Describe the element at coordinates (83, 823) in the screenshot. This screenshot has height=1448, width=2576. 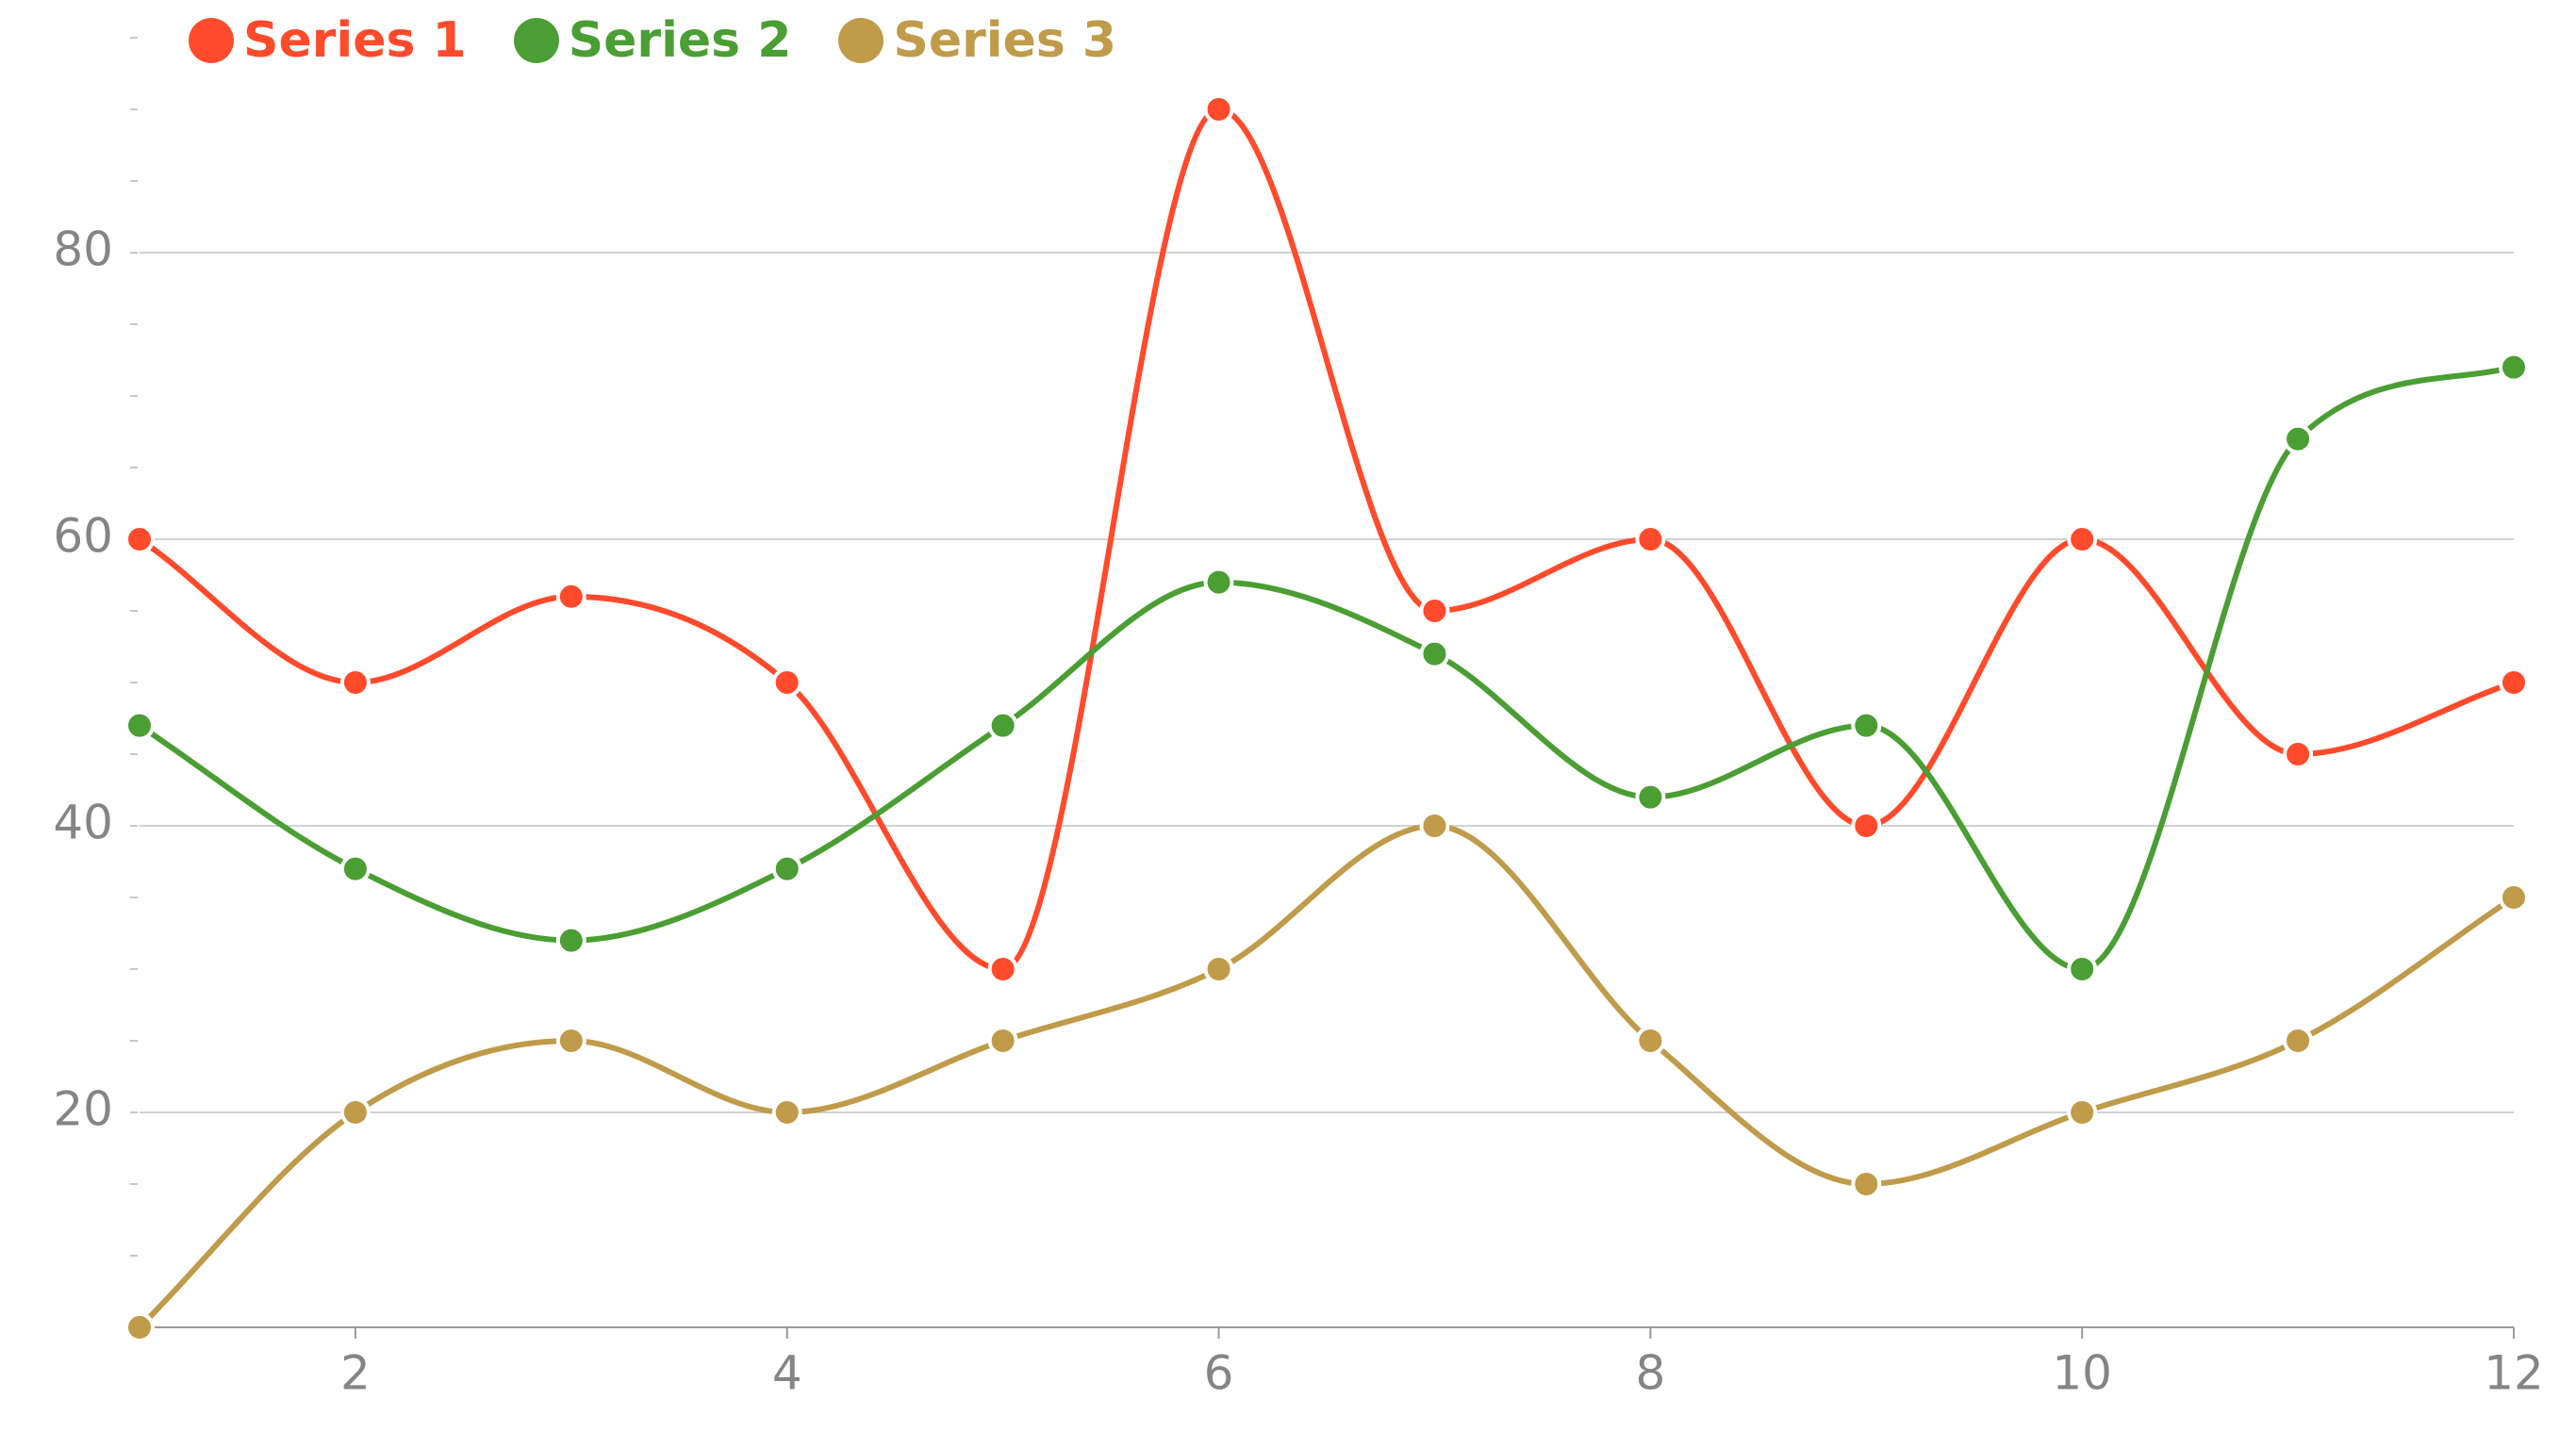
I see `y-tick-label: 40` at that location.